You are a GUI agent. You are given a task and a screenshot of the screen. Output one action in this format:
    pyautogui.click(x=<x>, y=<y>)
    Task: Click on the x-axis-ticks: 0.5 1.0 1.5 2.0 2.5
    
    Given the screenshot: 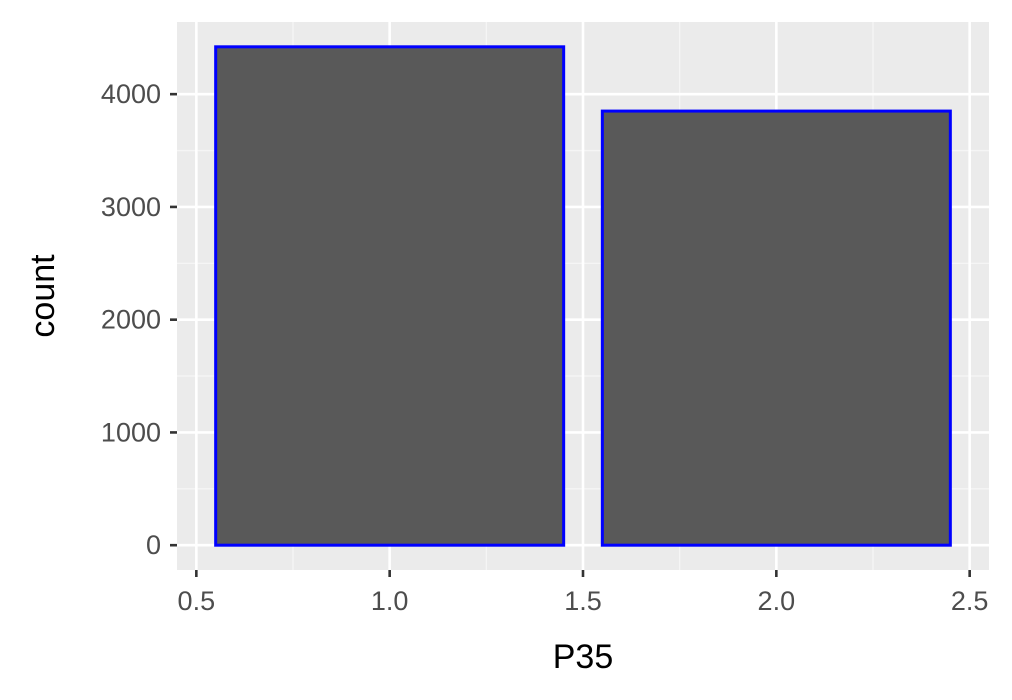 What is the action you would take?
    pyautogui.click(x=583, y=593)
    